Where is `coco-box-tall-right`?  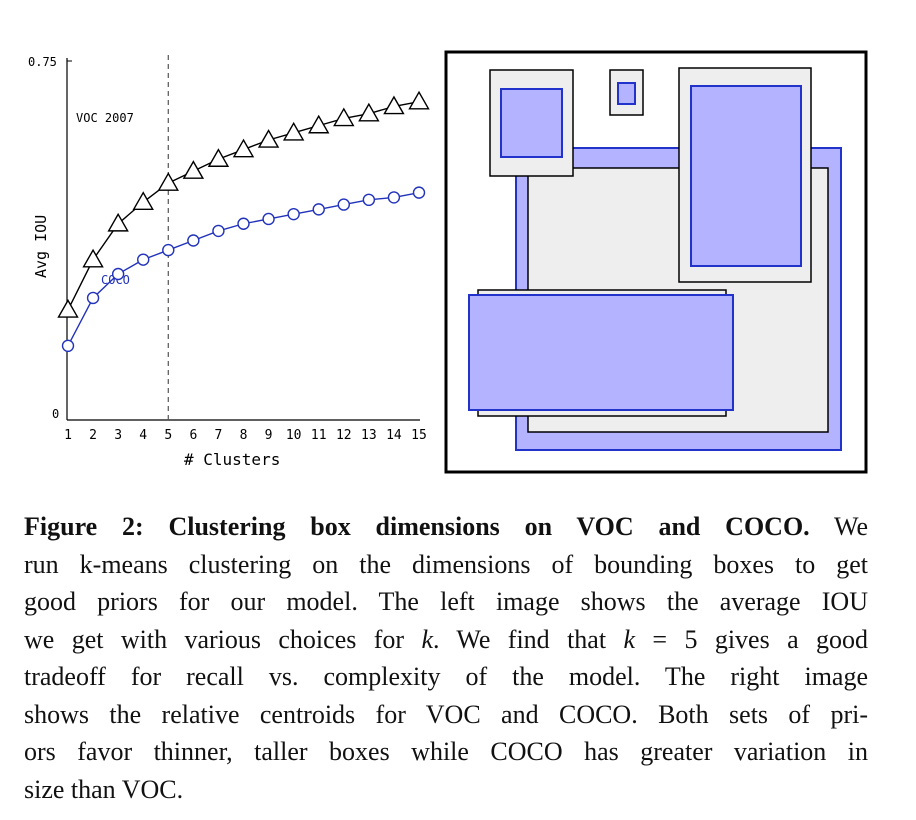 coco-box-tall-right is located at coordinates (746, 176).